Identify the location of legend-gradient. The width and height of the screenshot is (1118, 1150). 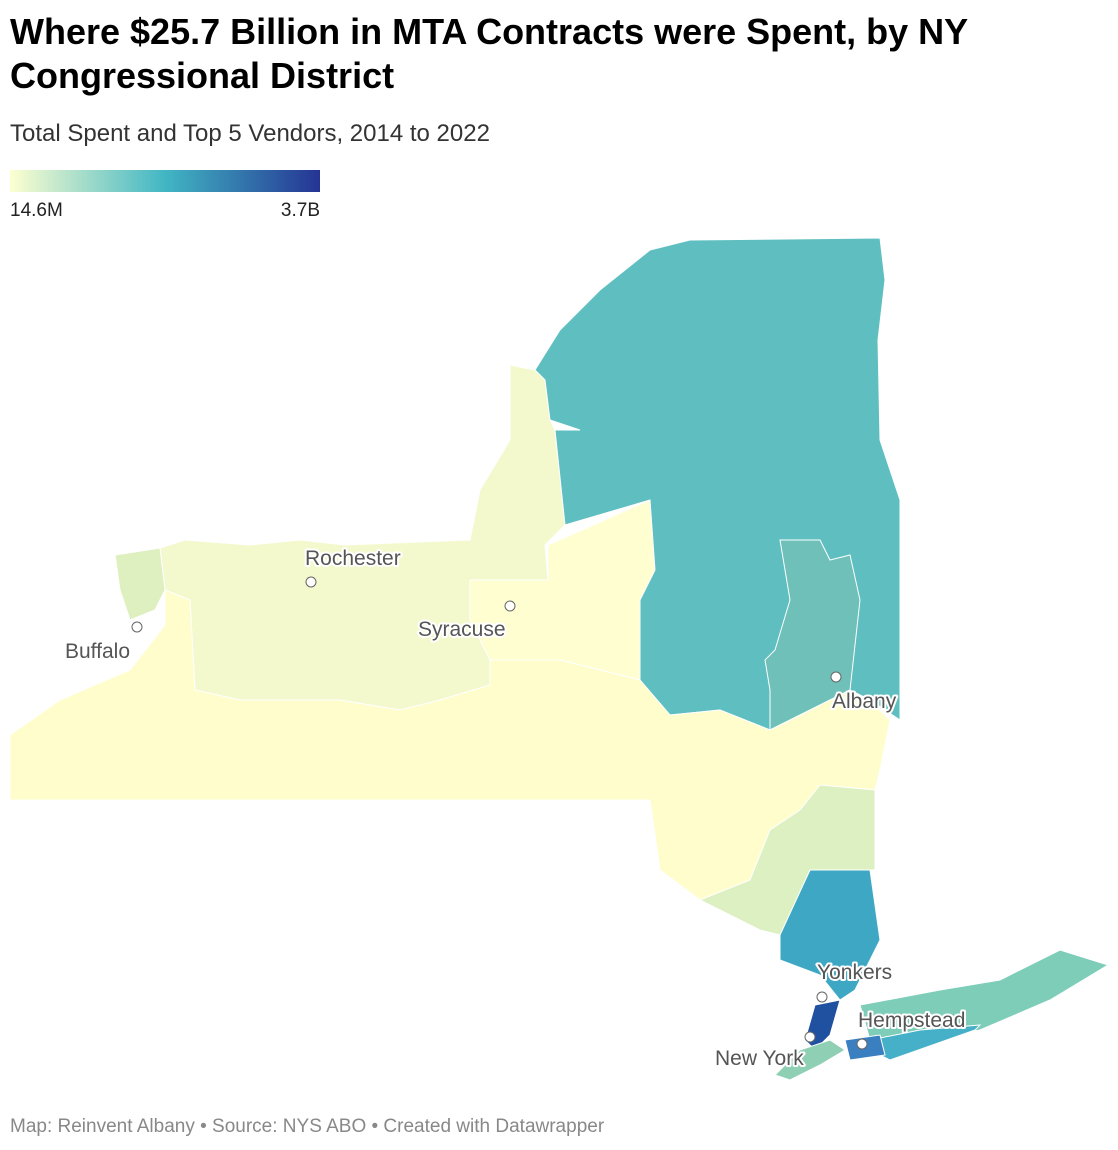
(165, 181).